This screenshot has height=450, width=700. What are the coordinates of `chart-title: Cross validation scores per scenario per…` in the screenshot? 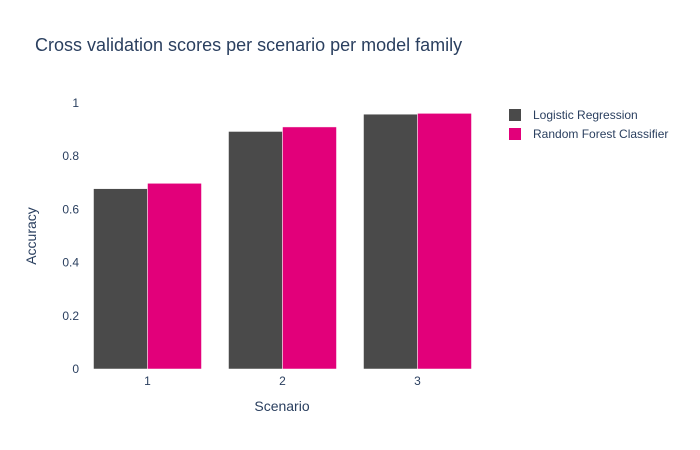 It's located at (248, 45).